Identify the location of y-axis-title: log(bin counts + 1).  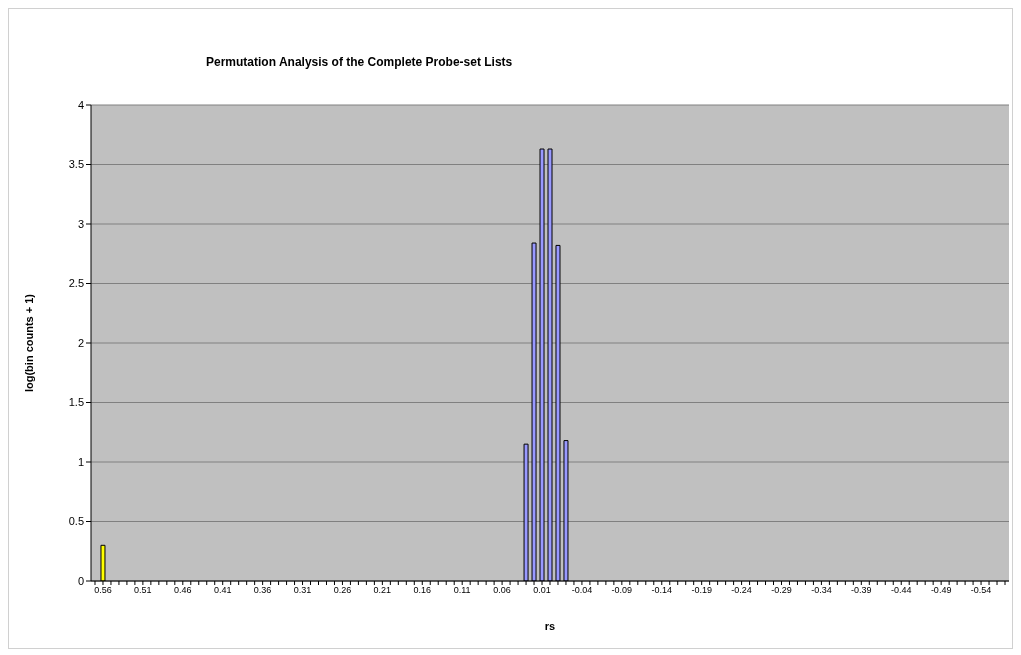
(28, 343).